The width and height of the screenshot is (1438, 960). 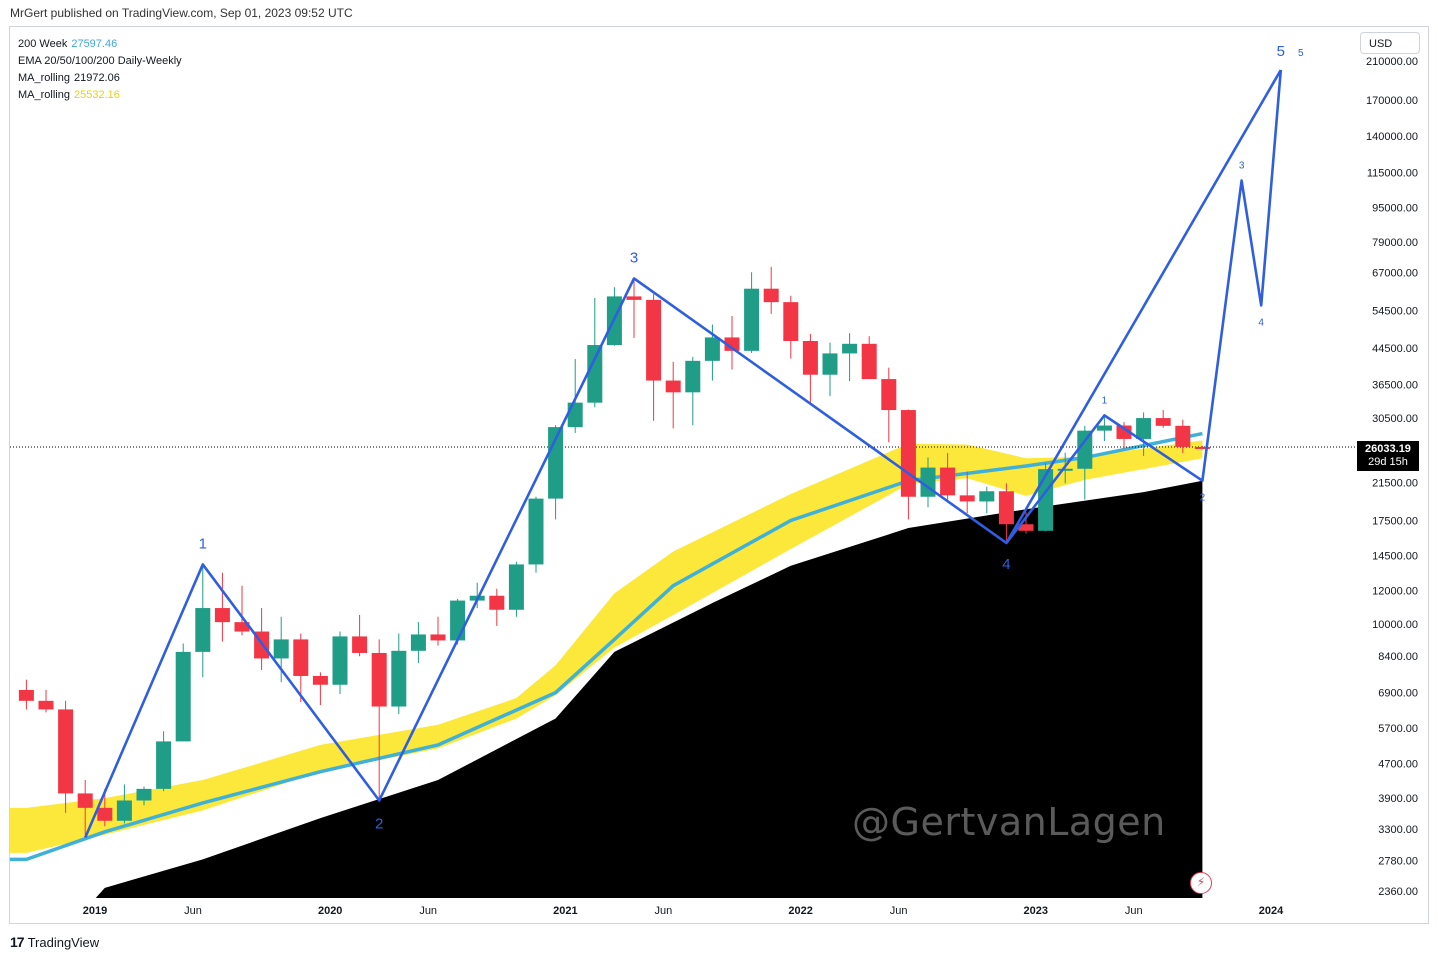 What do you see at coordinates (1395, 522) in the screenshot?
I see `price-tick-label: 17500.00` at bounding box center [1395, 522].